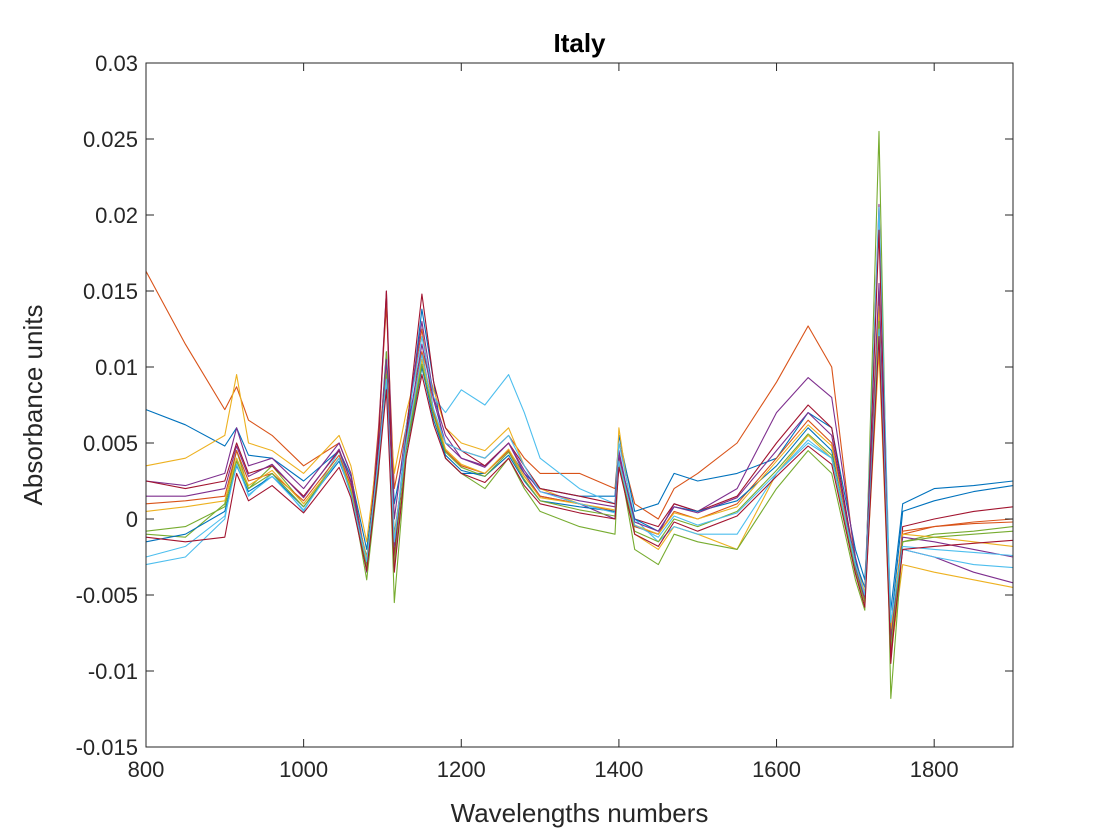 The height and width of the screenshot is (840, 1120). I want to click on x-tick-label: 1000, so click(303, 769).